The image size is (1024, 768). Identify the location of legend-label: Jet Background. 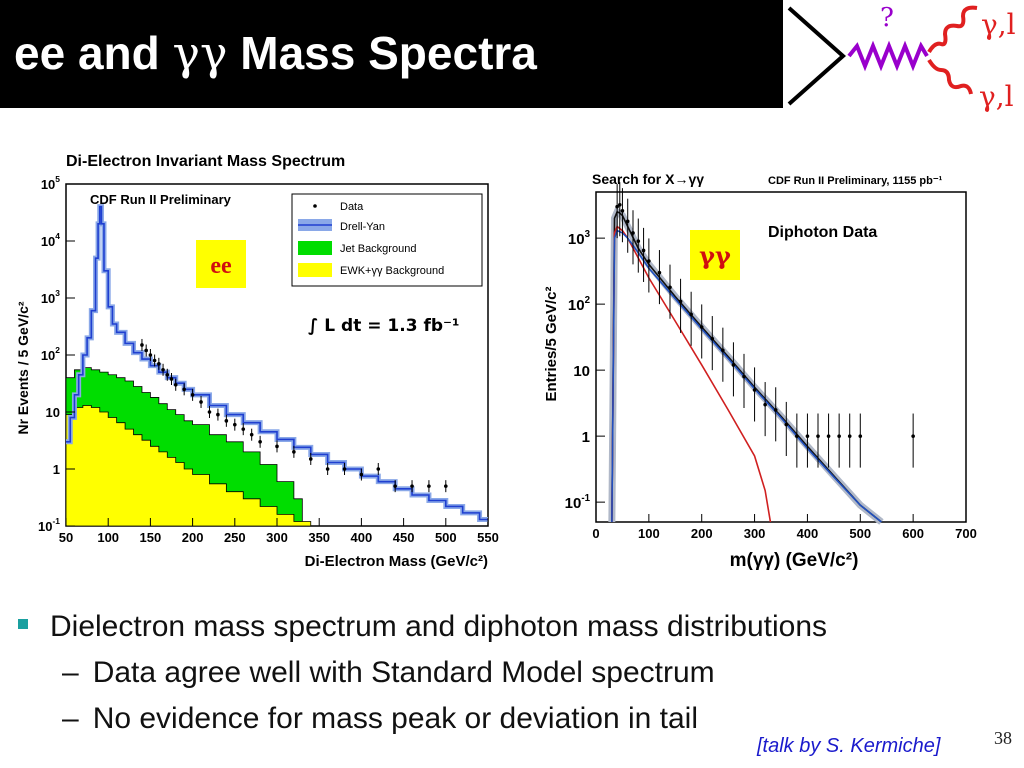
(378, 249).